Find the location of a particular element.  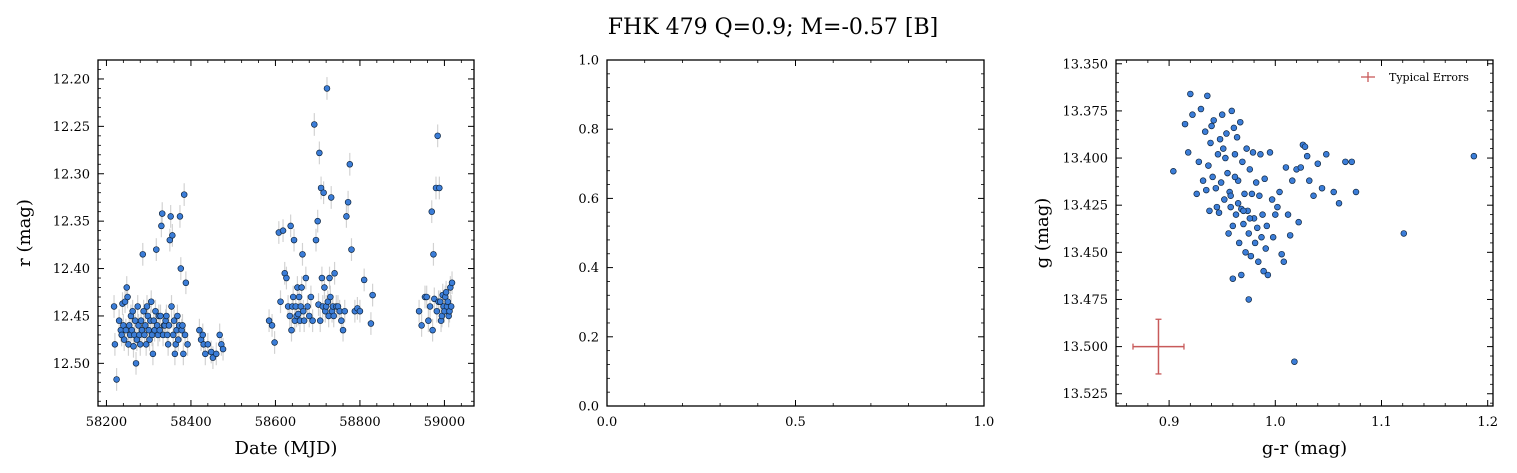

x-tick-label: 58200 is located at coordinates (106, 422).